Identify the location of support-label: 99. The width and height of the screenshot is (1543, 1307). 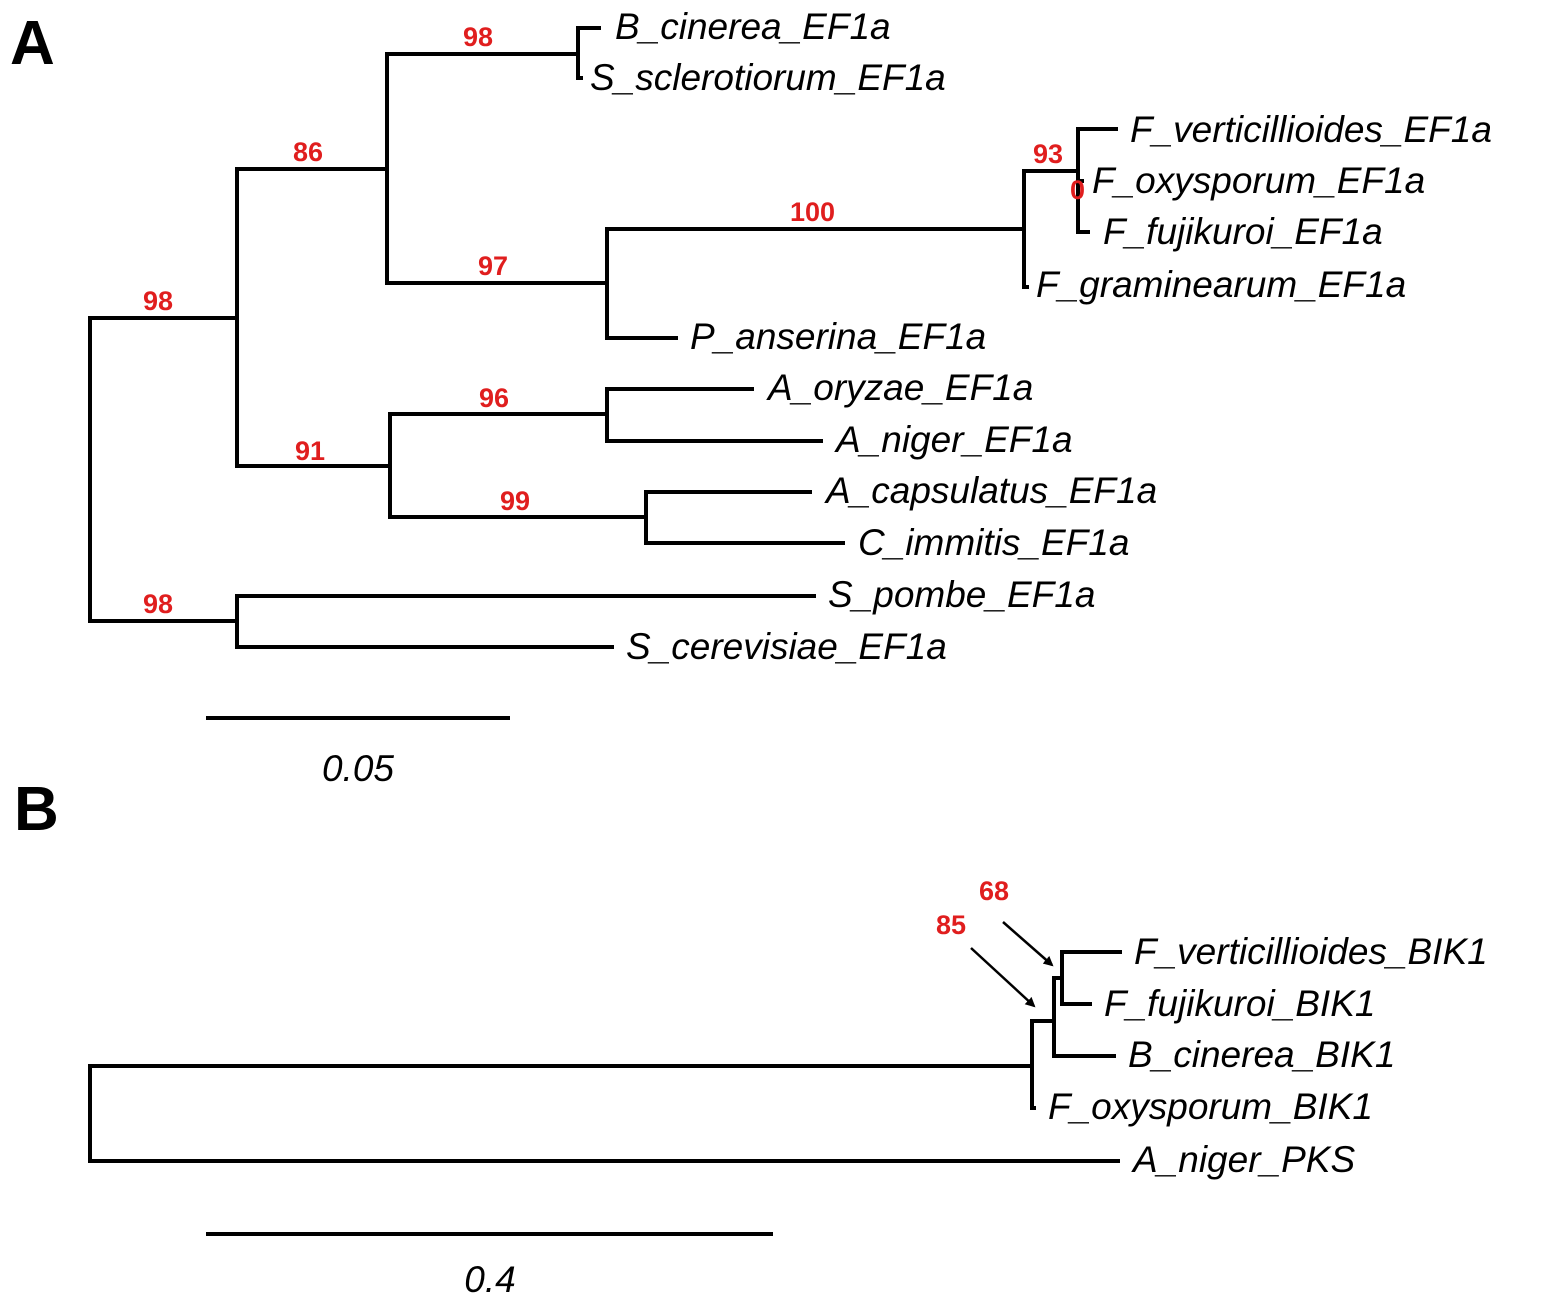
(515, 501).